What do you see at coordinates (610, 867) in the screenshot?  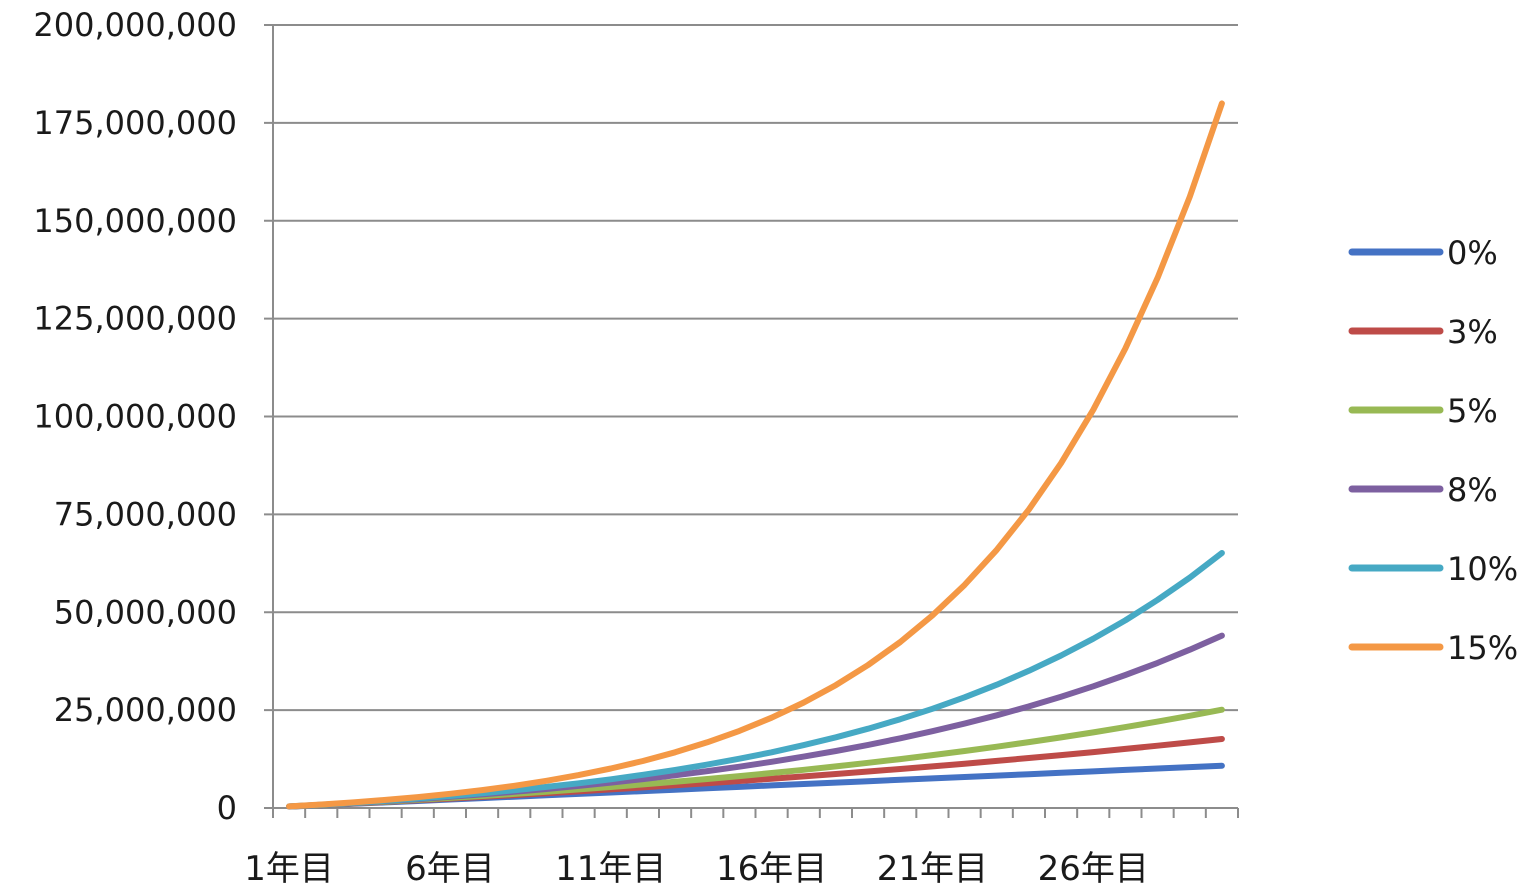 I see `x-tick-label: 11年目` at bounding box center [610, 867].